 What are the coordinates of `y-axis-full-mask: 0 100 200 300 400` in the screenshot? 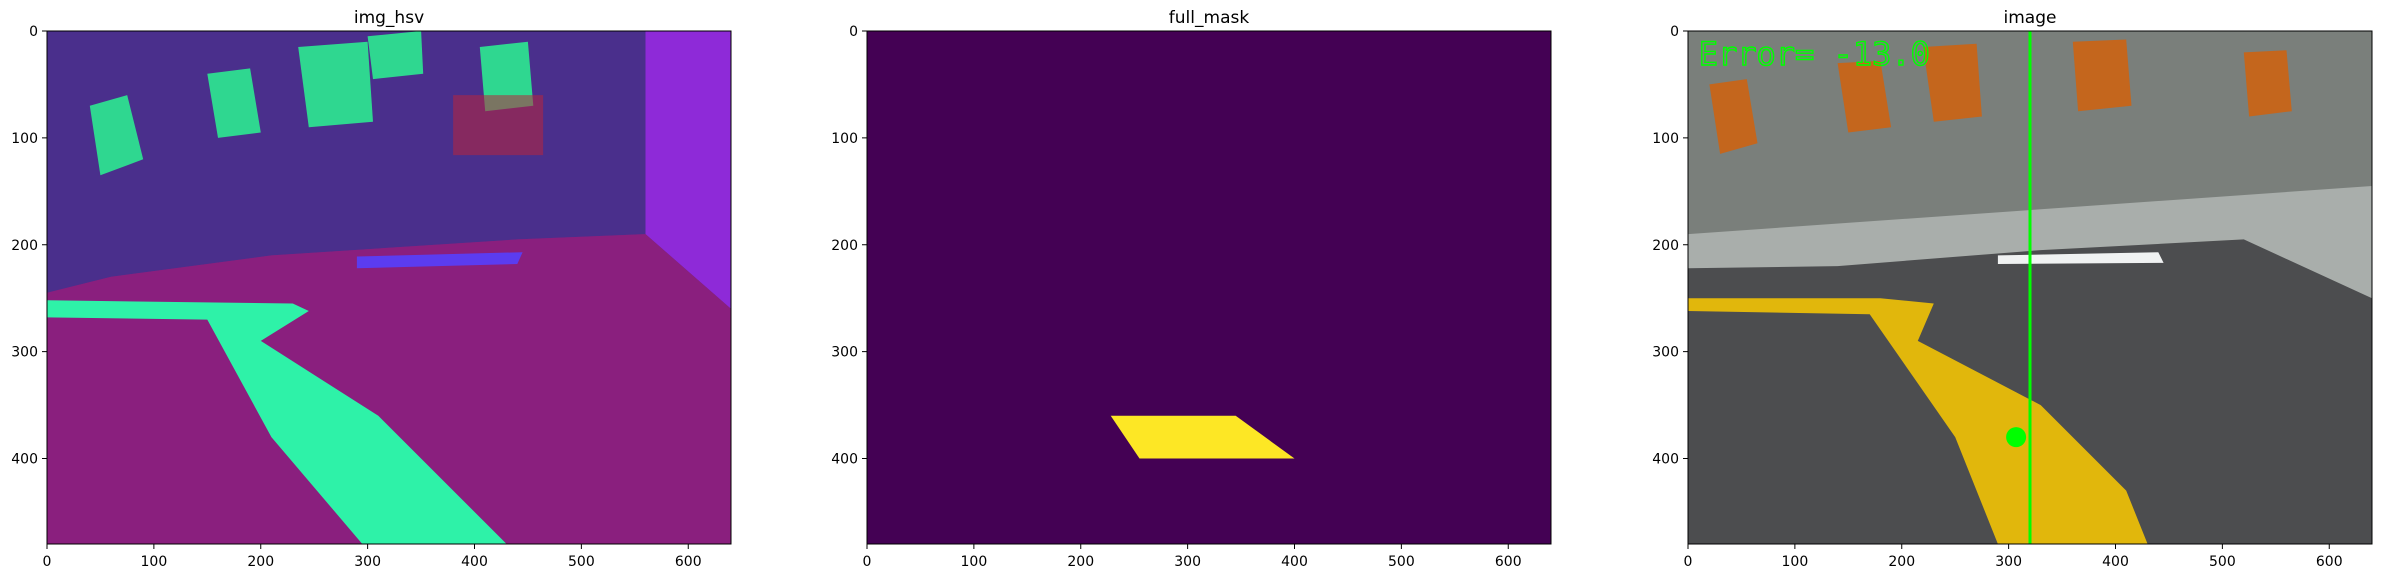 It's located at (849, 246).